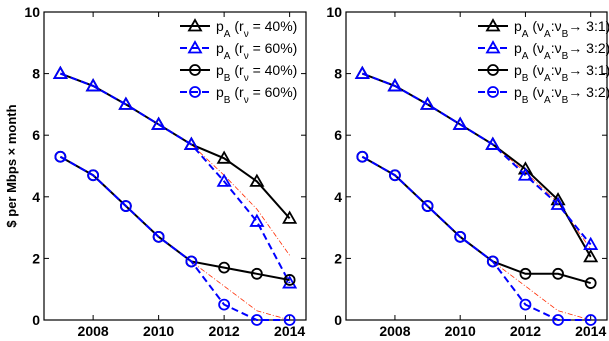 This screenshot has width=609, height=341. What do you see at coordinates (11, 165) in the screenshot?
I see `y-axis-label: $ per Mbps × month` at bounding box center [11, 165].